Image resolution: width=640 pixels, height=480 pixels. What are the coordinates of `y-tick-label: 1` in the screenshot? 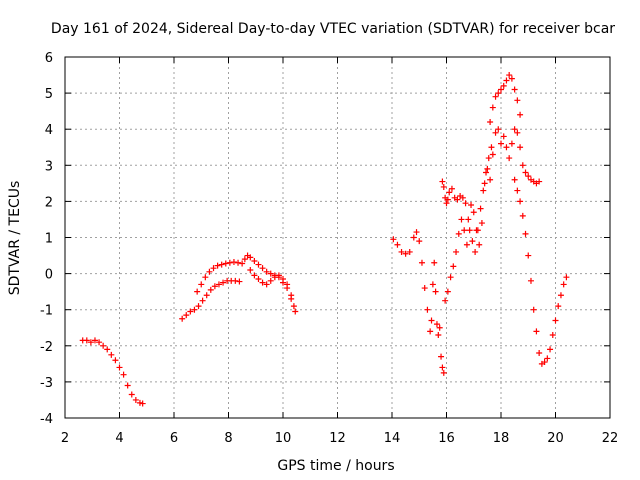 It's located at (49, 239).